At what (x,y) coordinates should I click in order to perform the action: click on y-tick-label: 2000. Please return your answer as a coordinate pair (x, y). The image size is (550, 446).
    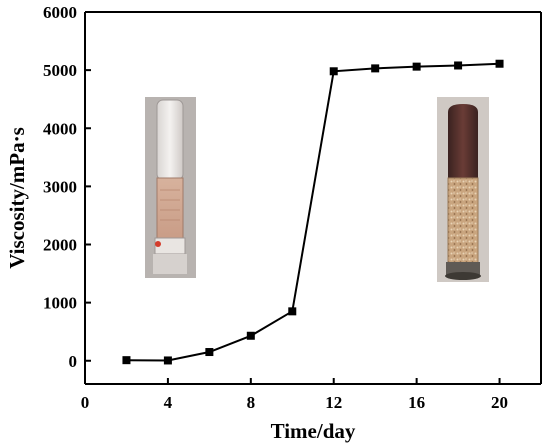
    Looking at the image, I should click on (60, 245).